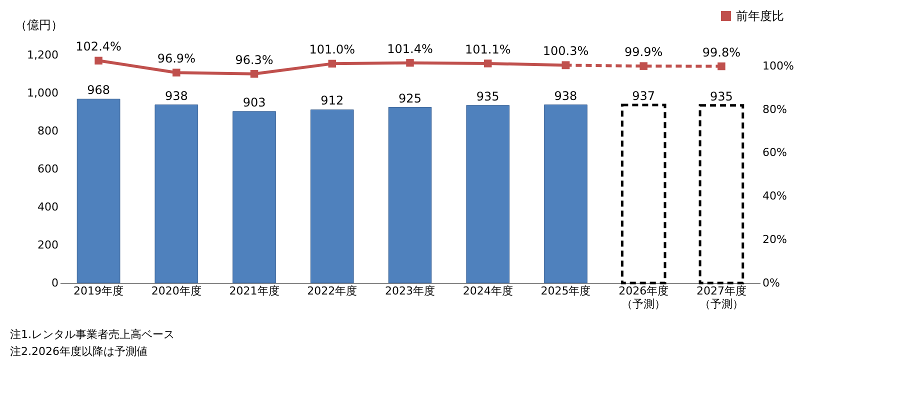  Describe the element at coordinates (487, 49) in the screenshot. I see `data-label: 101.1%` at that location.